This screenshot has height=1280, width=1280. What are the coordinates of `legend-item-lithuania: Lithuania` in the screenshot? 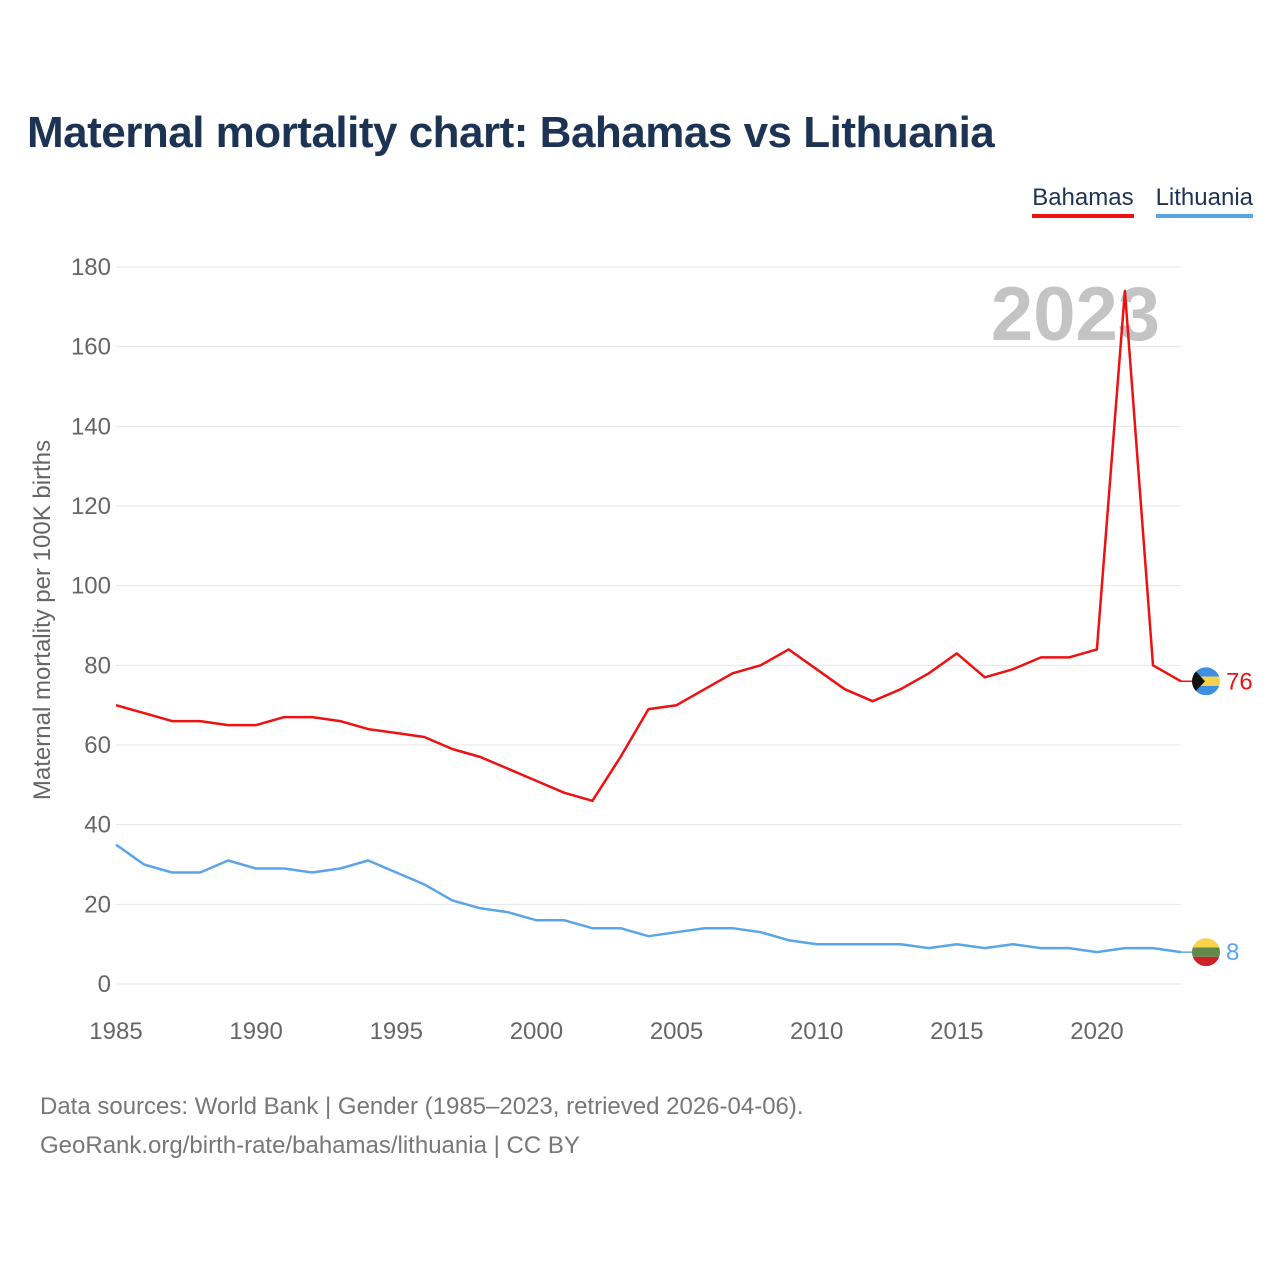 It's located at (1204, 201).